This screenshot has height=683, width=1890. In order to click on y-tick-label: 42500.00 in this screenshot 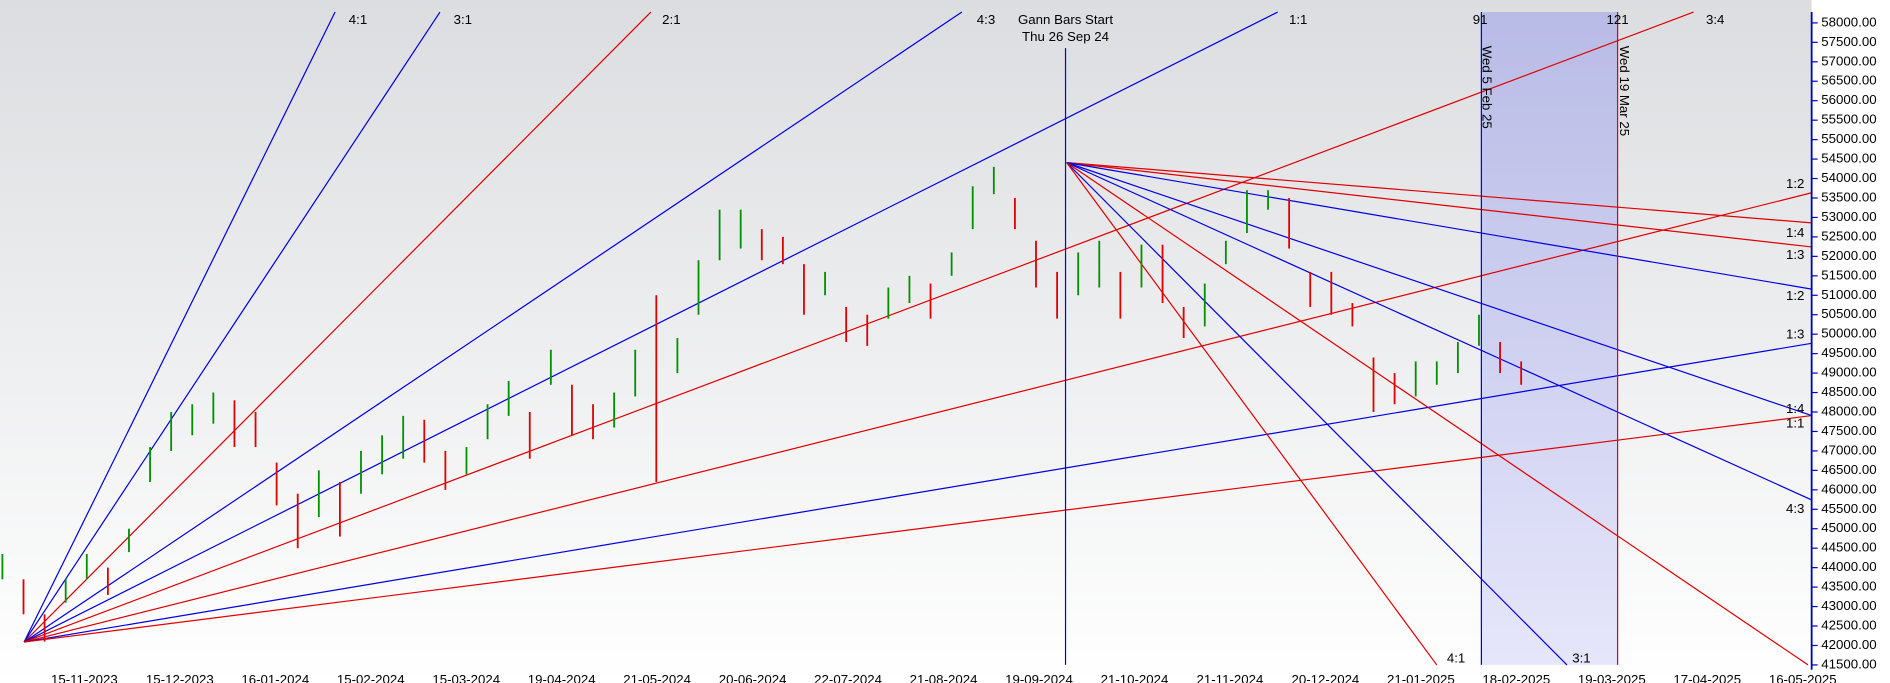, I will do `click(1848, 625)`.